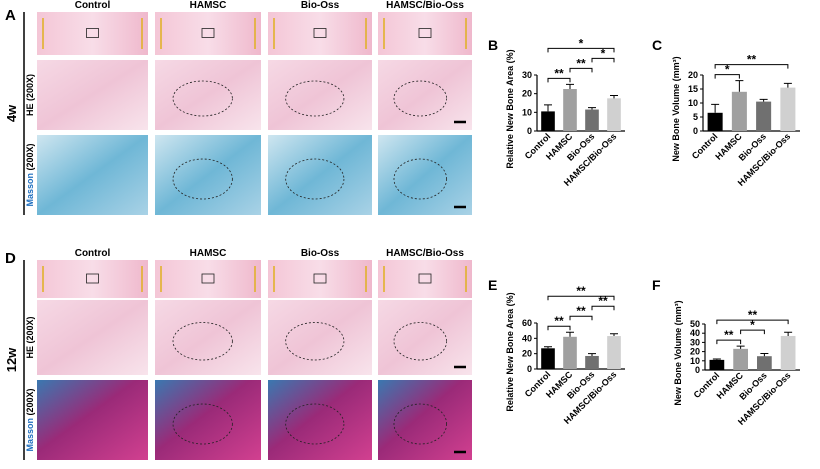 The width and height of the screenshot is (820, 469). What do you see at coordinates (510, 351) in the screenshot?
I see `y-axis-label: Relative New Bone Area (%)` at bounding box center [510, 351].